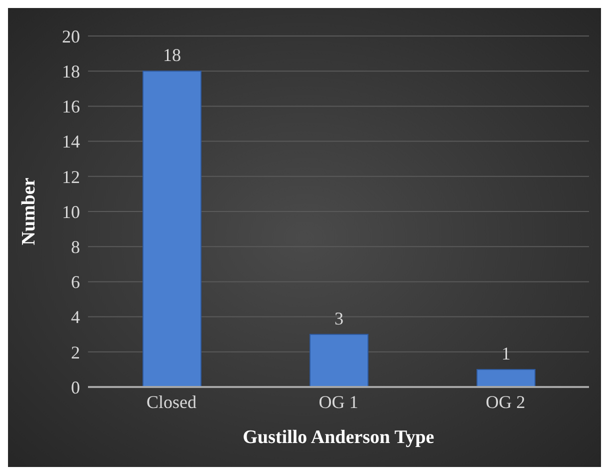 The image size is (609, 475). Describe the element at coordinates (338, 437) in the screenshot. I see `x-axis-title: Gustillo Anderson Type` at that location.